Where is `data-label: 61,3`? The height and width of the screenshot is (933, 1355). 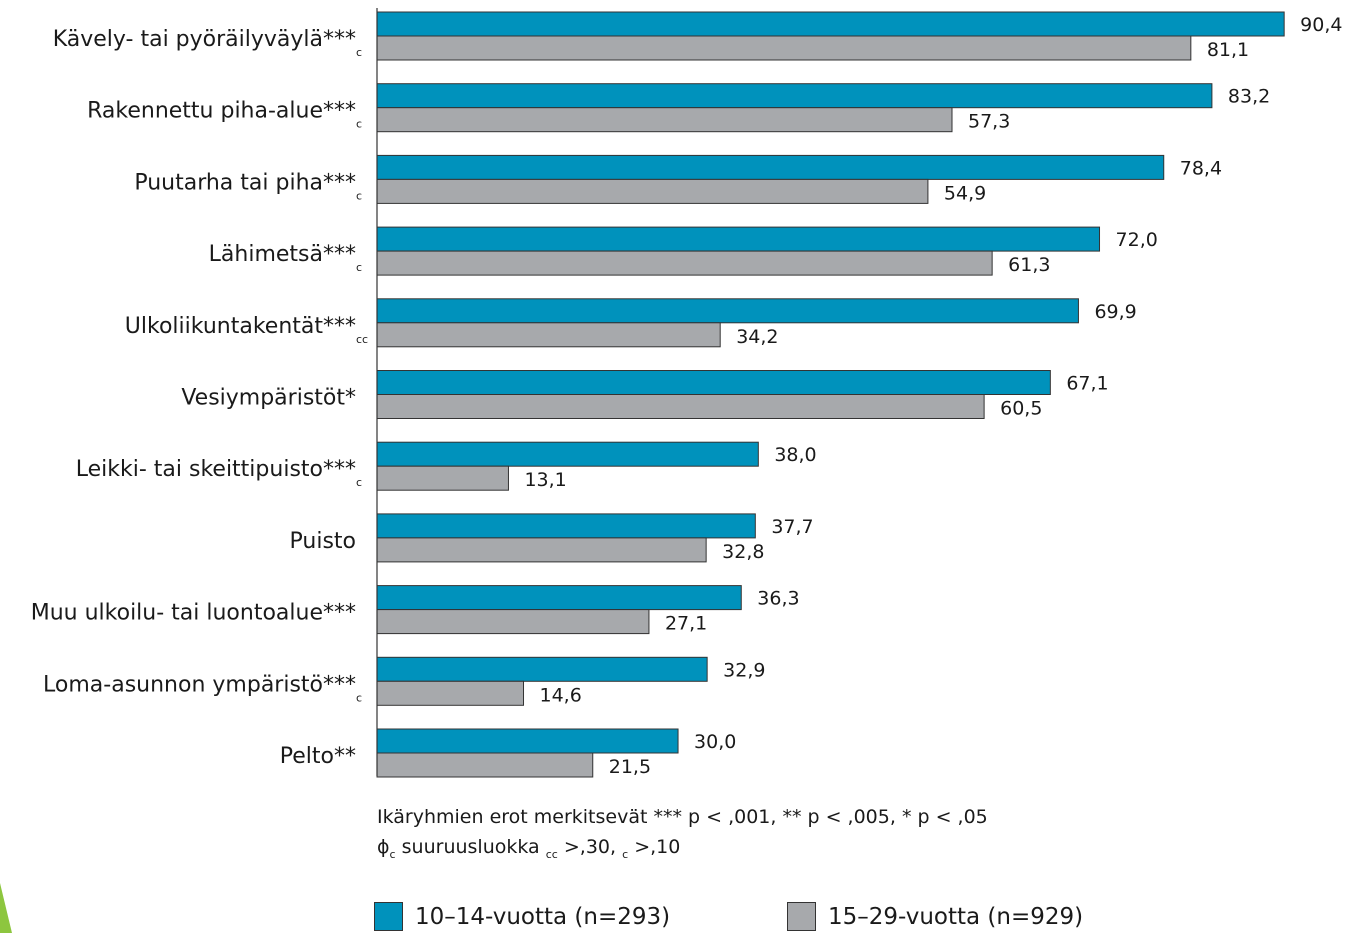
data-label: 61,3 is located at coordinates (1029, 265).